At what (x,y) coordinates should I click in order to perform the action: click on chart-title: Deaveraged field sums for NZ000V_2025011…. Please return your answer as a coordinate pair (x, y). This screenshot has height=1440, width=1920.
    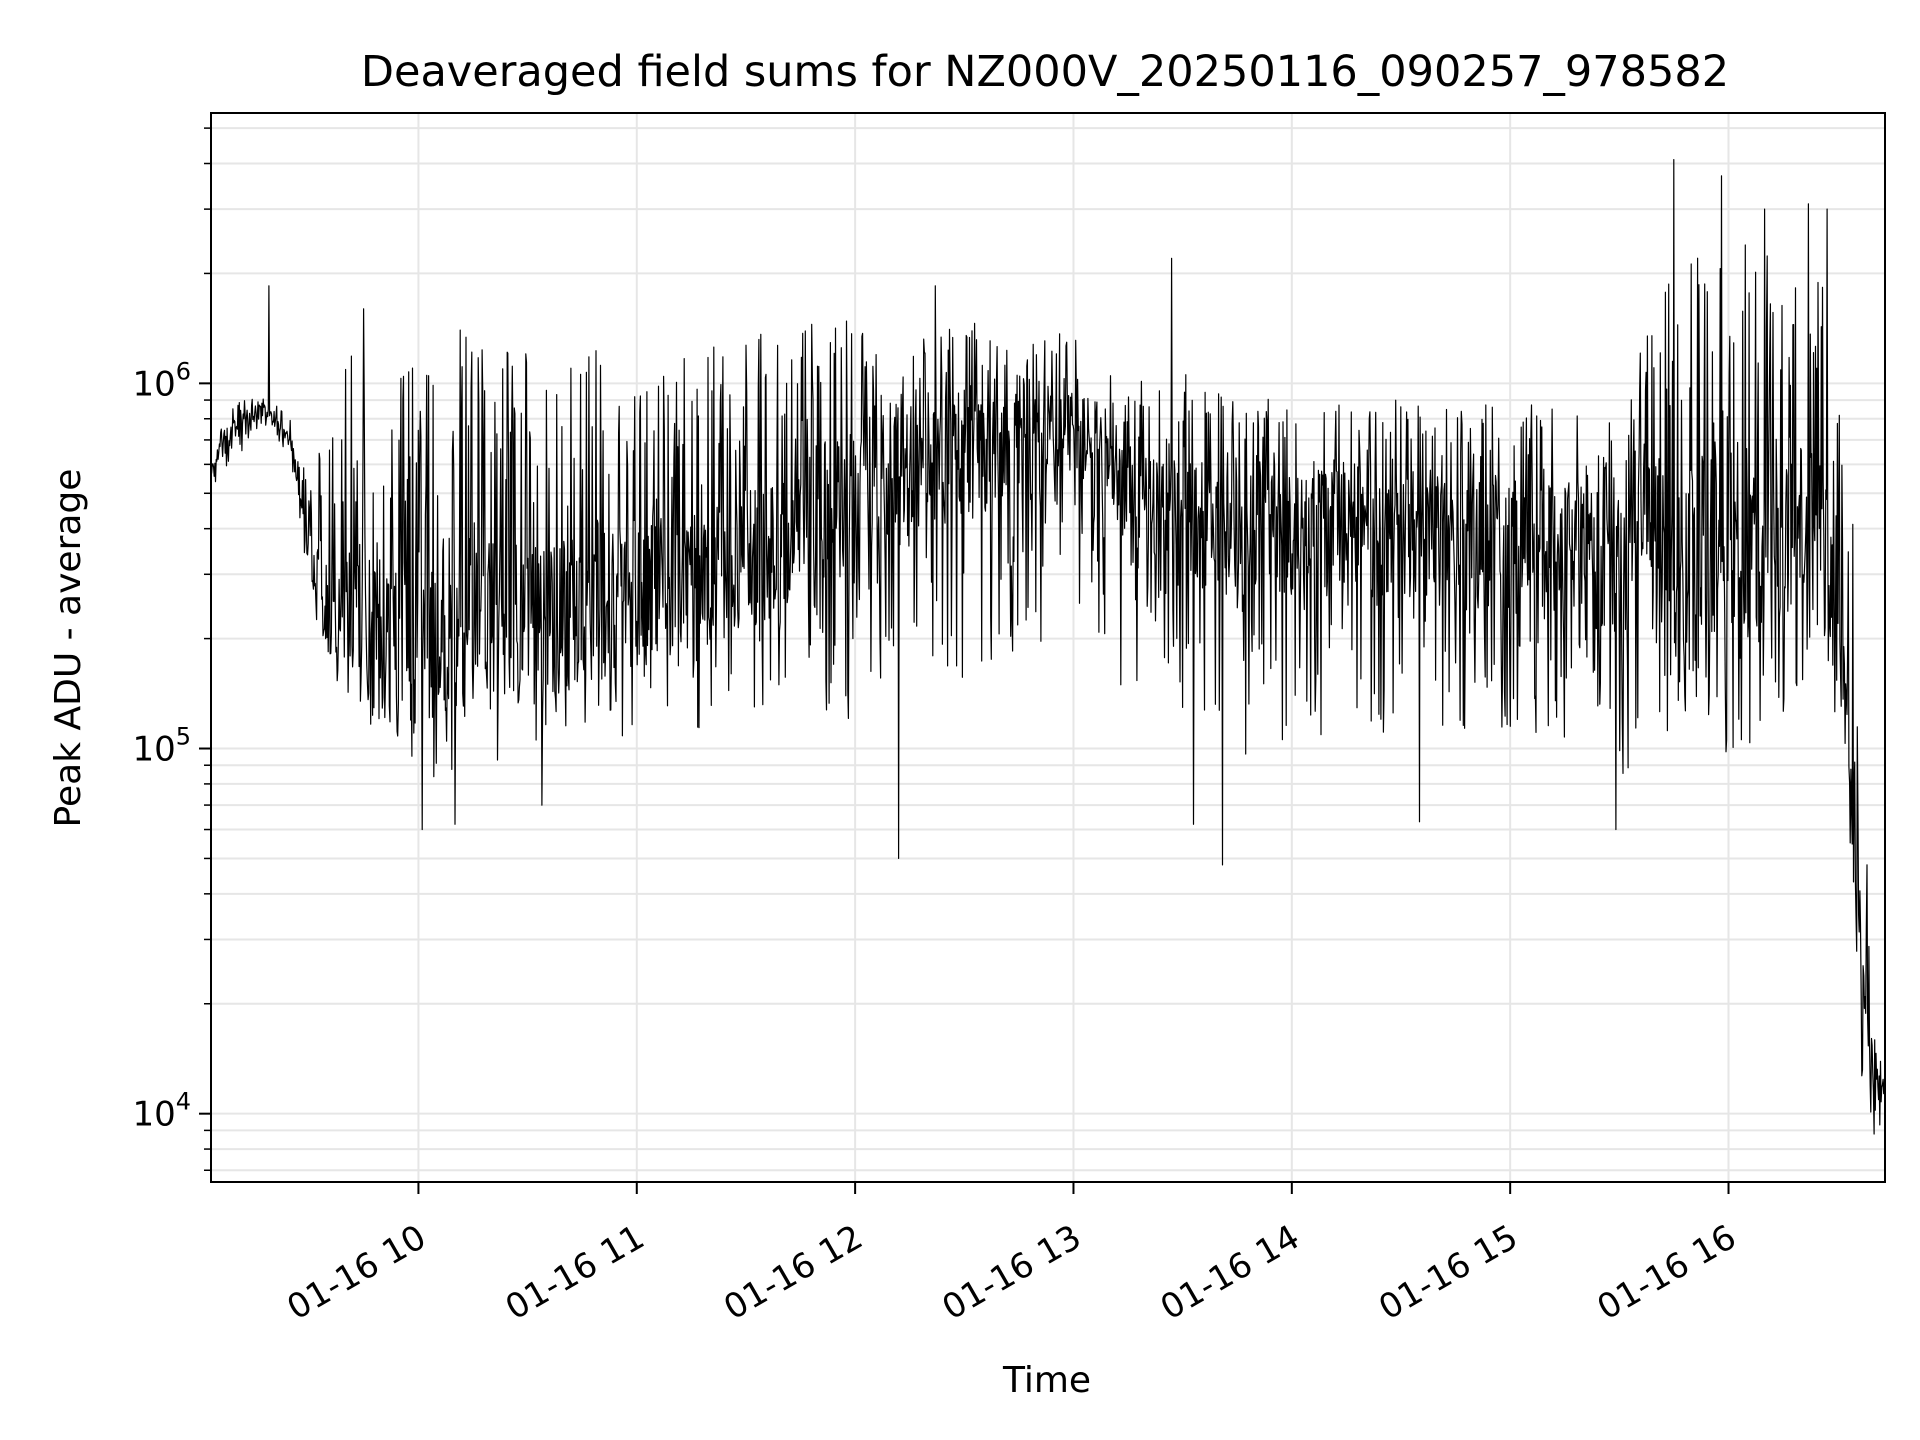
    Looking at the image, I should click on (1045, 72).